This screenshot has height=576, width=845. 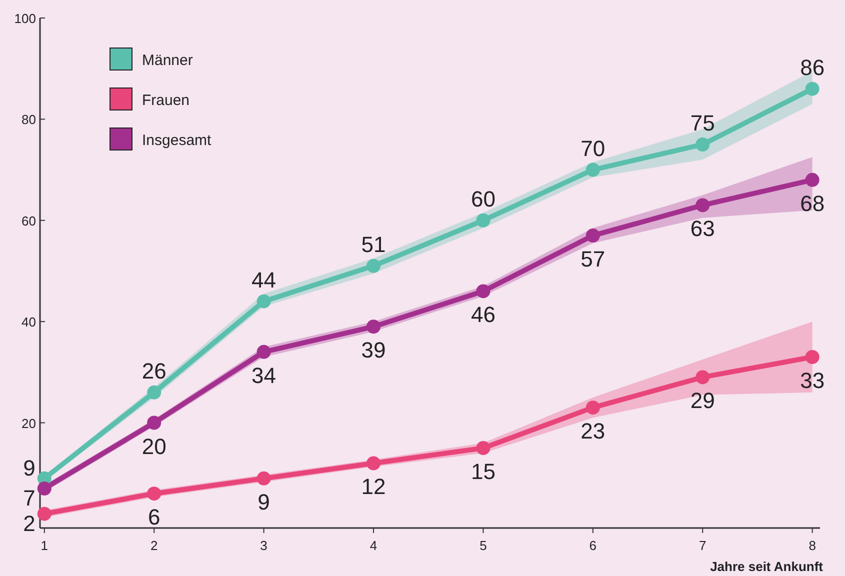 What do you see at coordinates (593, 259) in the screenshot?
I see `data-label: 57` at bounding box center [593, 259].